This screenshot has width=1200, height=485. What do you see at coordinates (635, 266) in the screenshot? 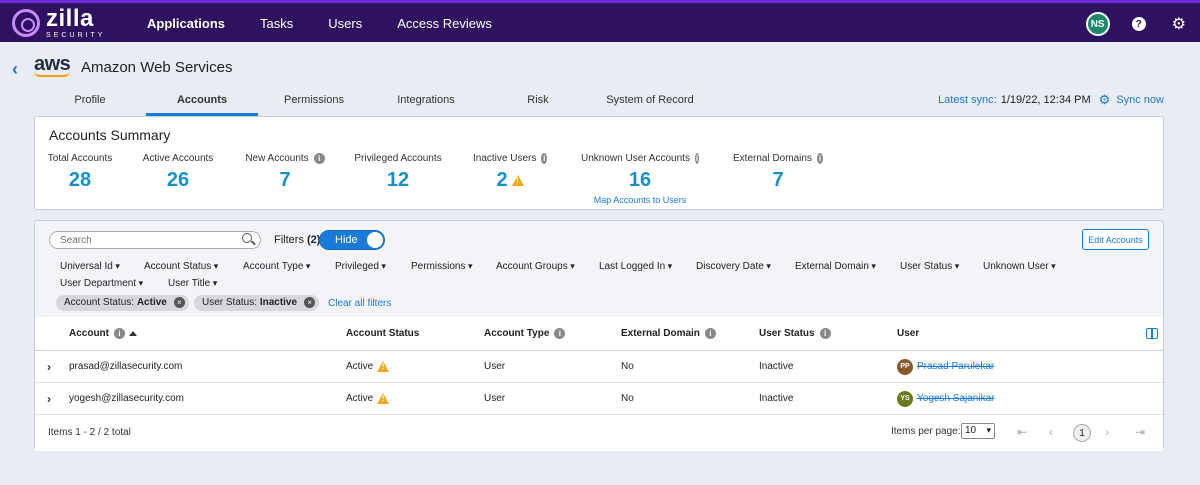
I see `filter-last-logged-in: Last Logged In` at bounding box center [635, 266].